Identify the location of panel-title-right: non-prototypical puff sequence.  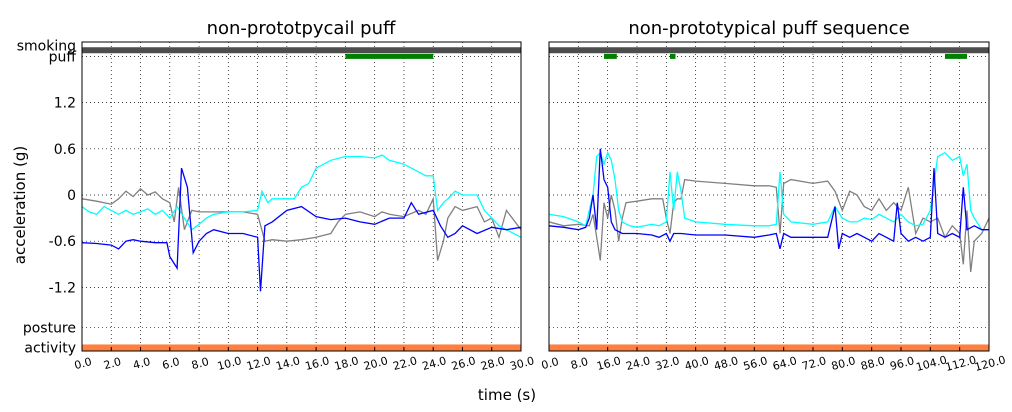
(768, 28).